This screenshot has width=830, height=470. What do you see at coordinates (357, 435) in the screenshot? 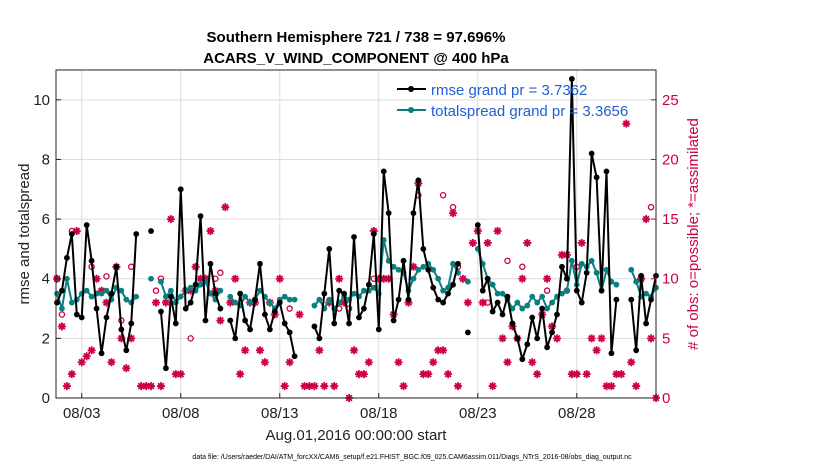
I see `x-axis-label: Aug.01,2016 00:00:00 start` at bounding box center [357, 435].